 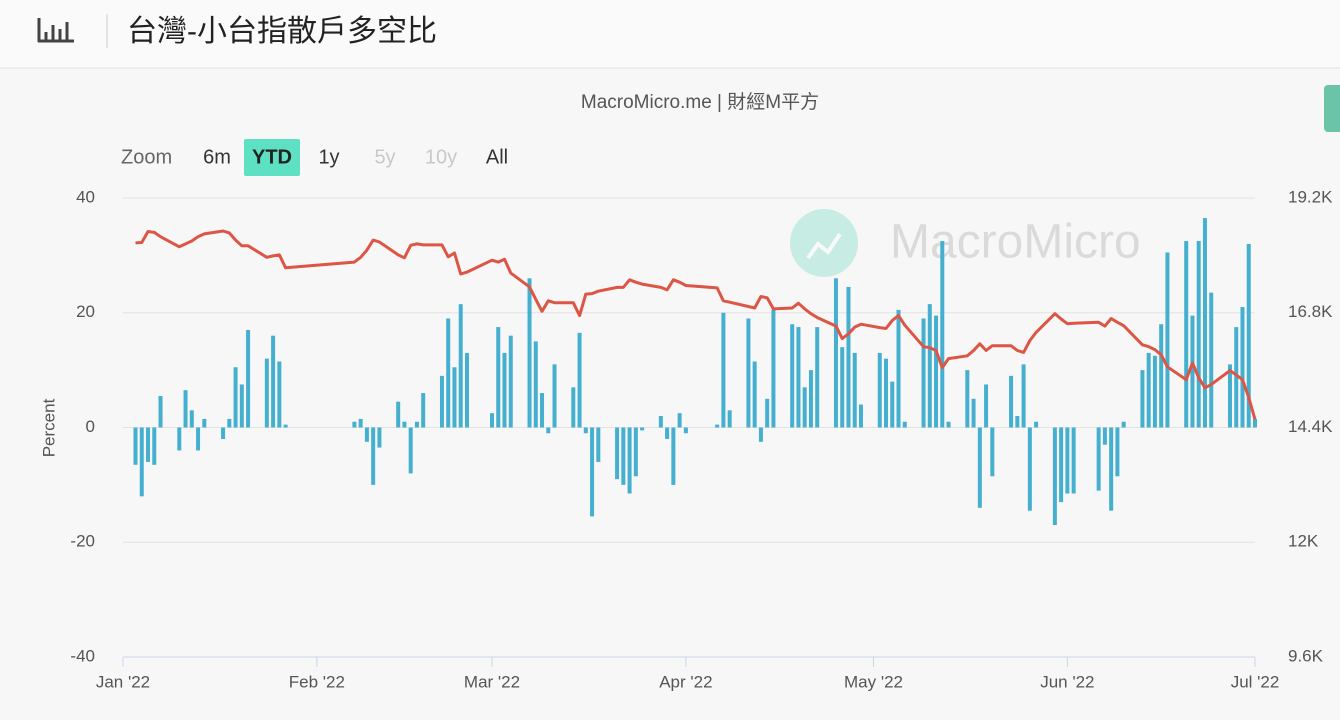 I want to click on zoom-button: All, so click(x=497, y=157).